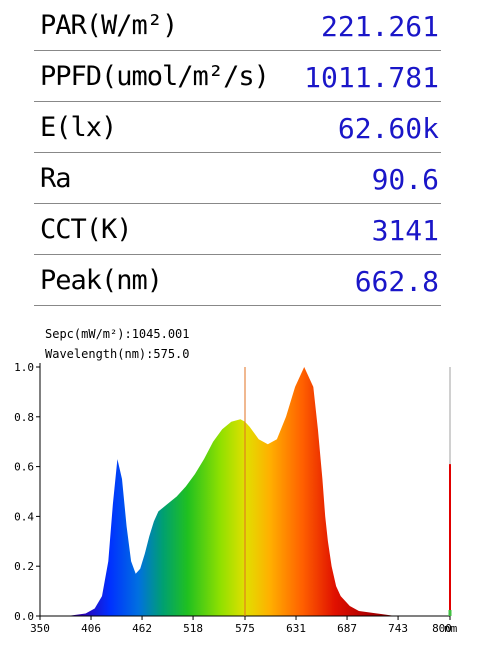  What do you see at coordinates (371, 77) in the screenshot?
I see `metric-value: 1011.781` at bounding box center [371, 77].